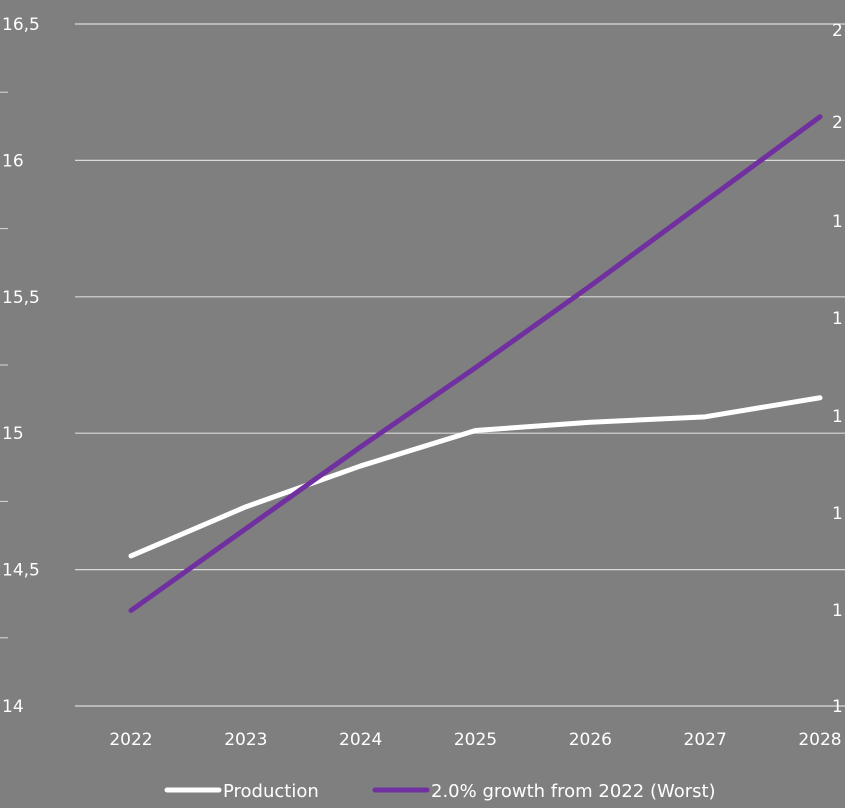  What do you see at coordinates (130, 740) in the screenshot?
I see `x-tick-label: 2022` at bounding box center [130, 740].